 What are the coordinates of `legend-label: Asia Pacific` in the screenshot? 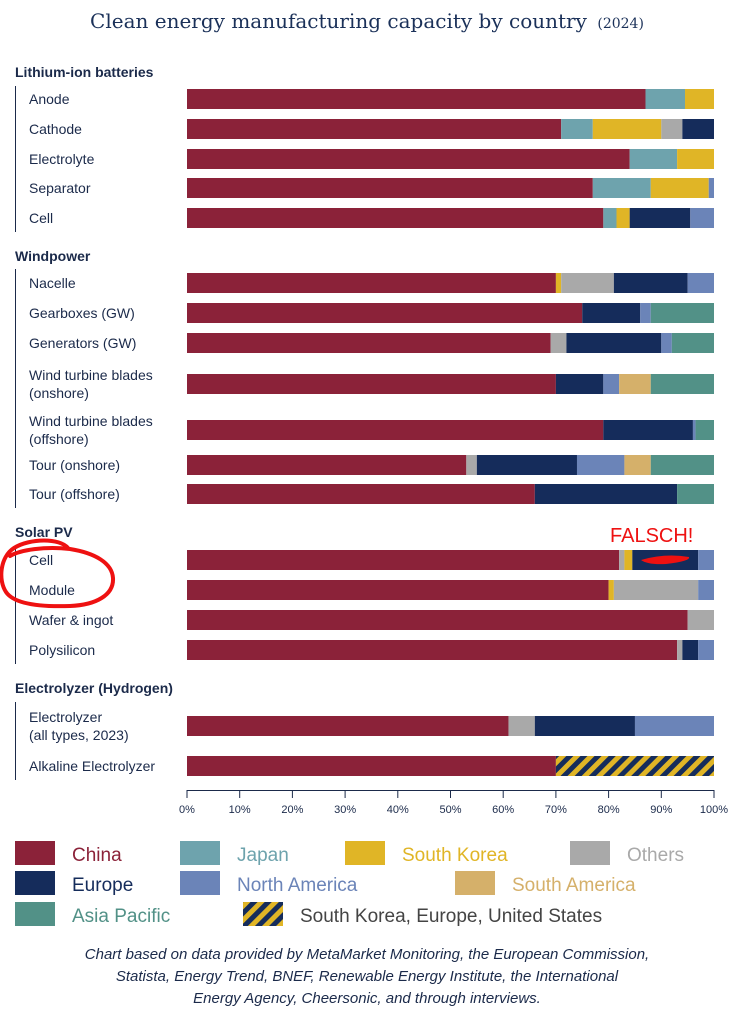 It's located at (121, 916).